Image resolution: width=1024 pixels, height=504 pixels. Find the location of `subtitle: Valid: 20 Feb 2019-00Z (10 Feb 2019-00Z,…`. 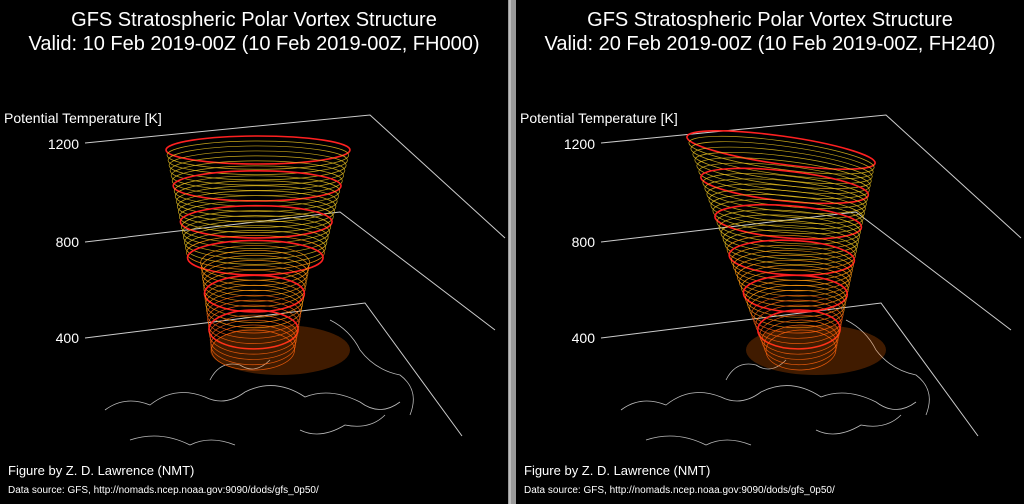

subtitle: Valid: 20 Feb 2019-00Z (10 Feb 2019-00Z,… is located at coordinates (770, 44).